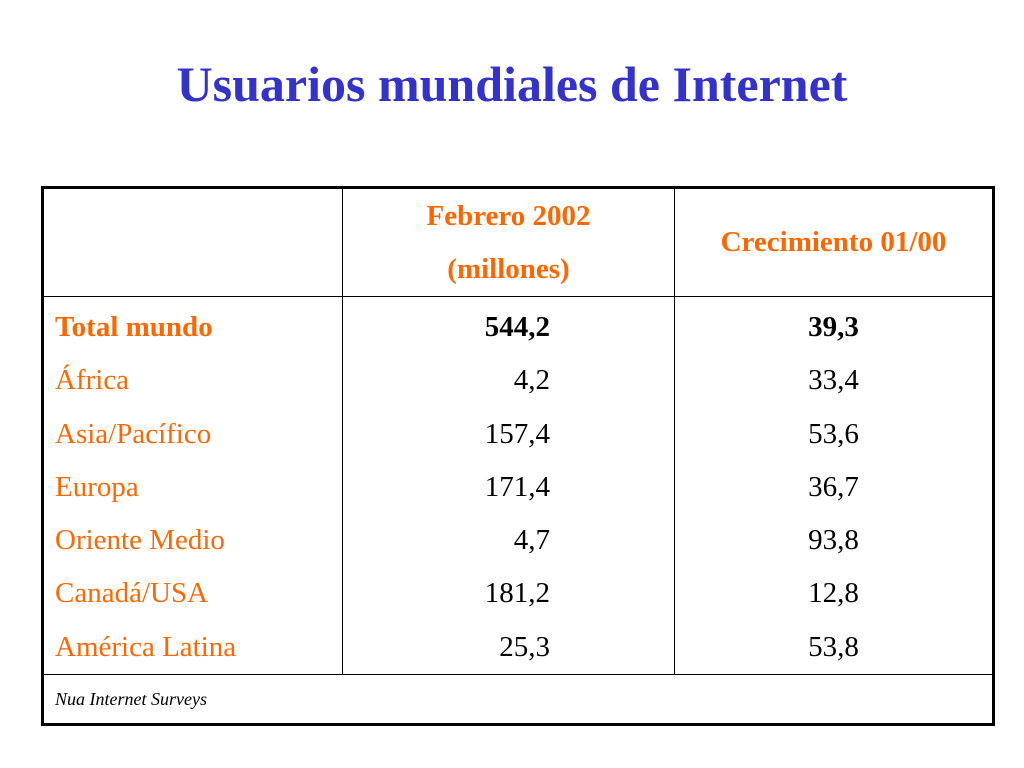  What do you see at coordinates (140, 540) in the screenshot?
I see `region-cell: Oriente Medio` at bounding box center [140, 540].